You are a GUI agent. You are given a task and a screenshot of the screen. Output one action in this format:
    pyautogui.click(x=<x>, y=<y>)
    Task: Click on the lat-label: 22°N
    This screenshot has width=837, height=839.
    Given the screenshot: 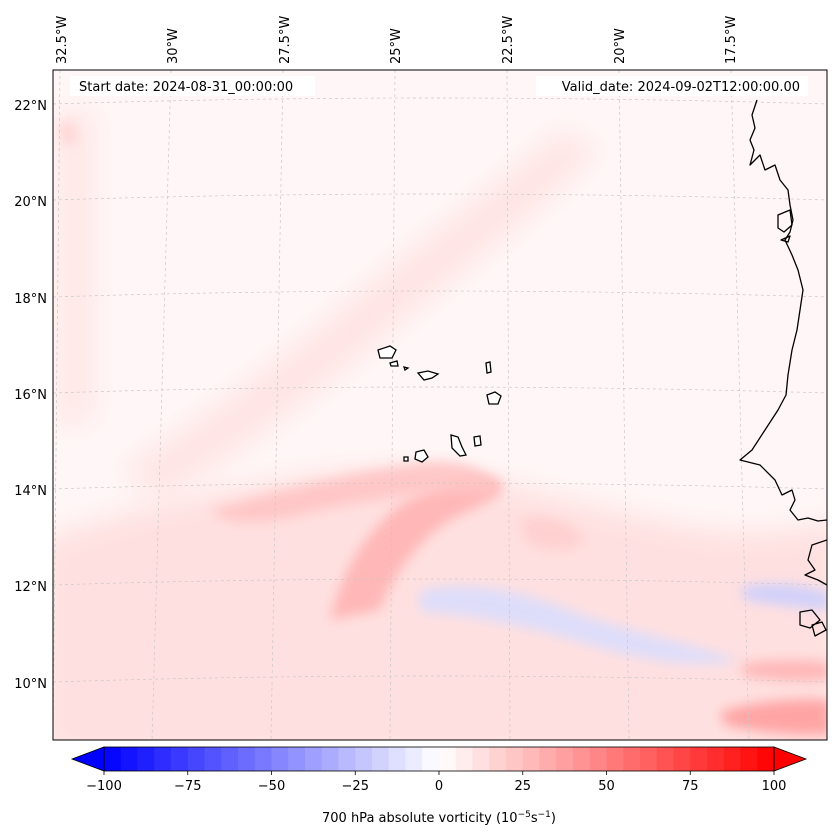 What is the action you would take?
    pyautogui.click(x=30, y=106)
    